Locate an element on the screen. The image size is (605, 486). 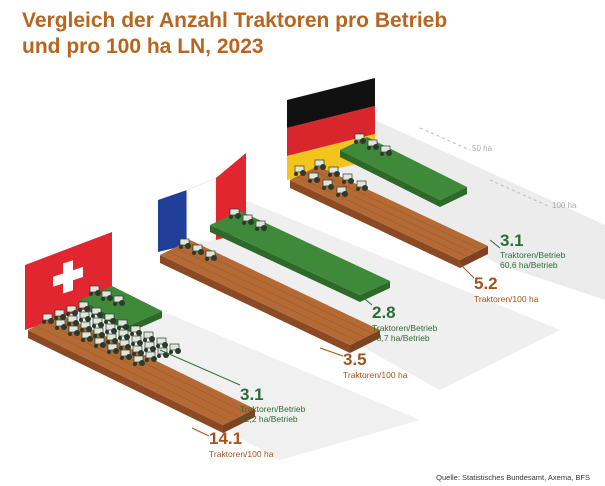
green-field-side is located at coordinates (375, 291).